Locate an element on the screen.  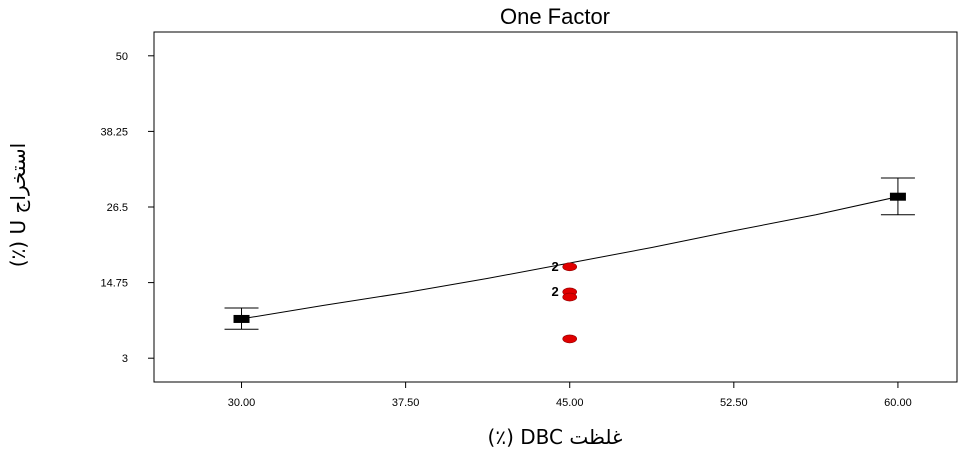
x-tick-label: 60.00 is located at coordinates (898, 403).